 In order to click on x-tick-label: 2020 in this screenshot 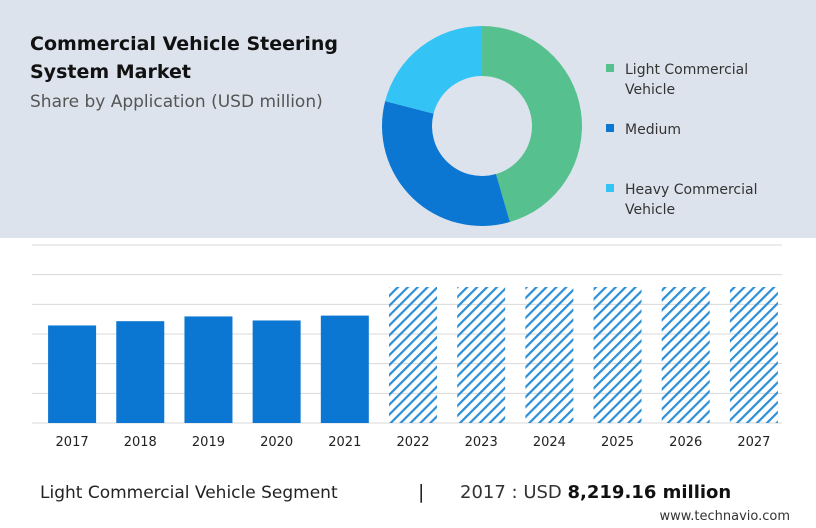, I will do `click(276, 442)`.